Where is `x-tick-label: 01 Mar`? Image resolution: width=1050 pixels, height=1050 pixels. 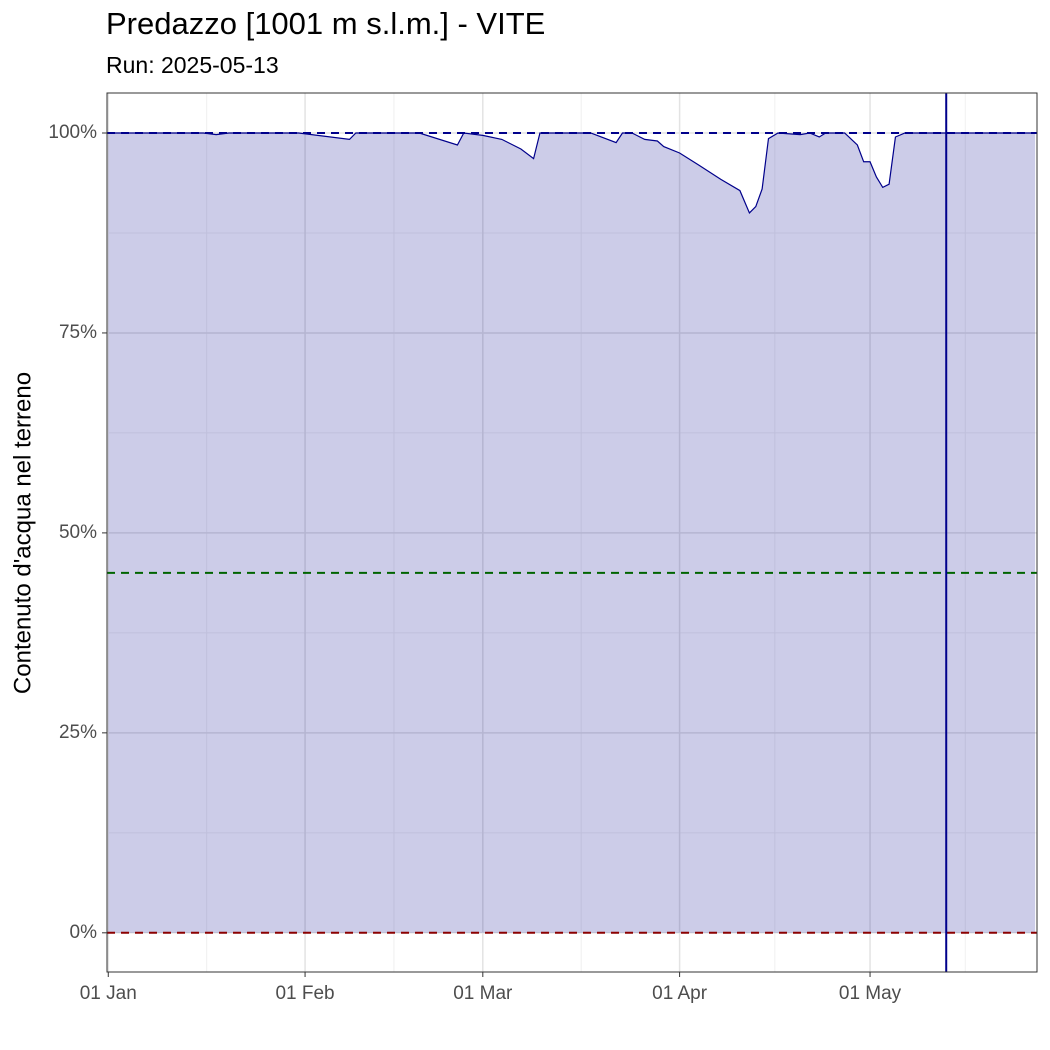 x-tick-label: 01 Mar is located at coordinates (483, 993).